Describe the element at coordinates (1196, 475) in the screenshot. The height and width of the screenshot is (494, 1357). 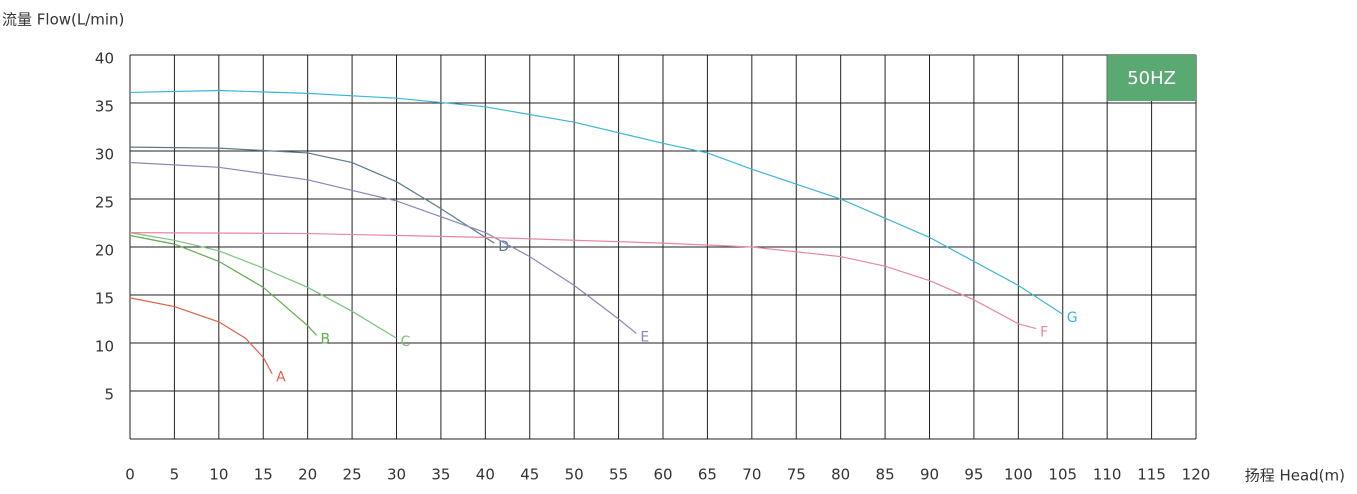
I see `x-tick-label: 120` at that location.